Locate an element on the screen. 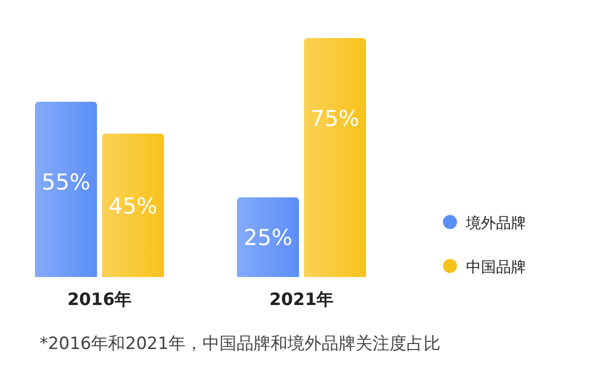 The width and height of the screenshot is (594, 377). text: *2016年和2021年，中国品牌和境外品牌关注度占比 is located at coordinates (240, 344).